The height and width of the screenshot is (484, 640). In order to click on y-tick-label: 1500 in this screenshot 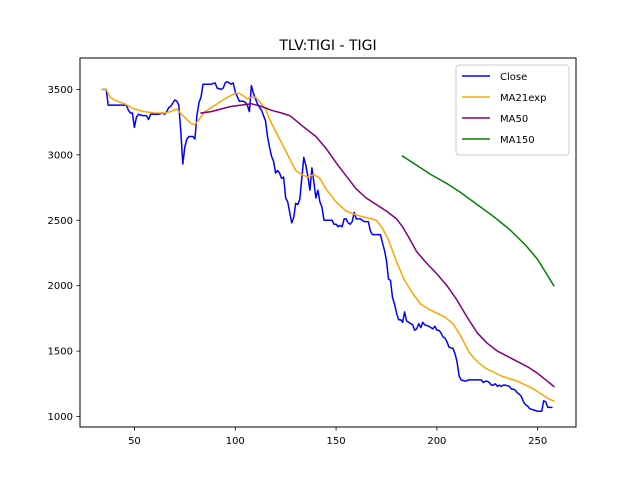, I will do `click(60, 352)`.